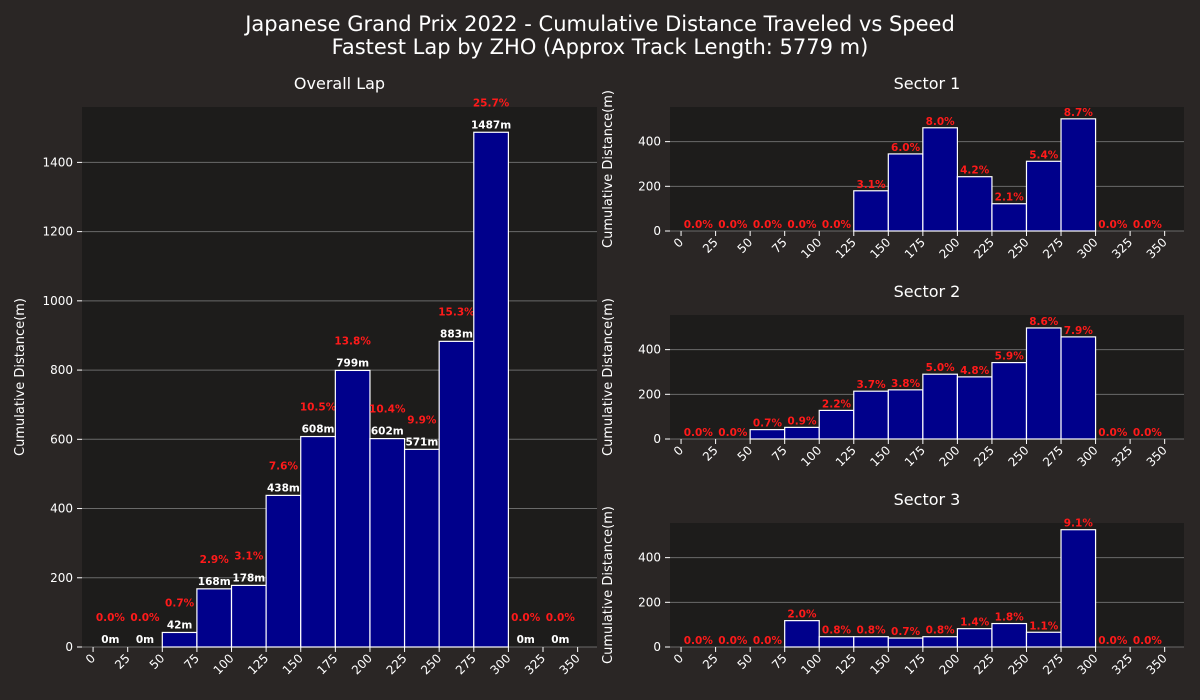 The height and width of the screenshot is (700, 1200). I want to click on y-tick-label: 600, so click(61, 439).